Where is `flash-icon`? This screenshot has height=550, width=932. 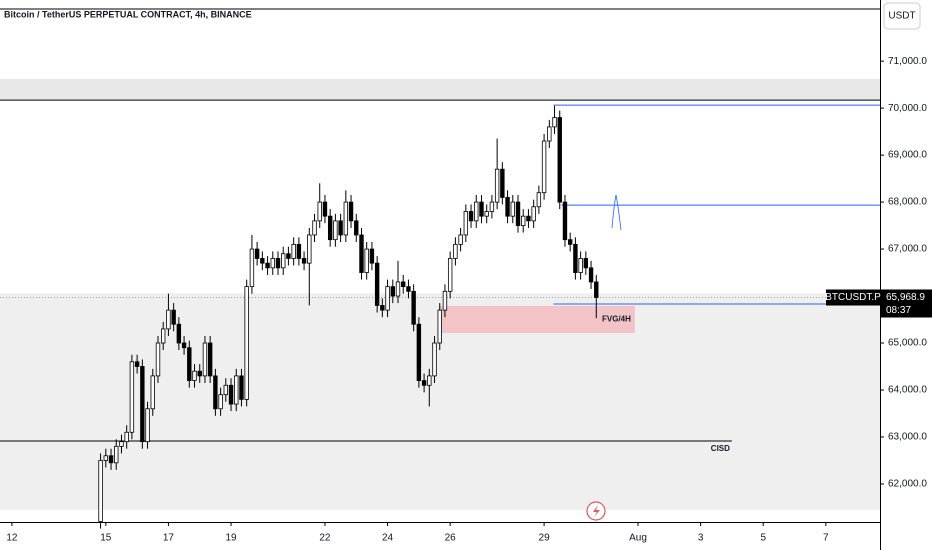 flash-icon is located at coordinates (596, 511).